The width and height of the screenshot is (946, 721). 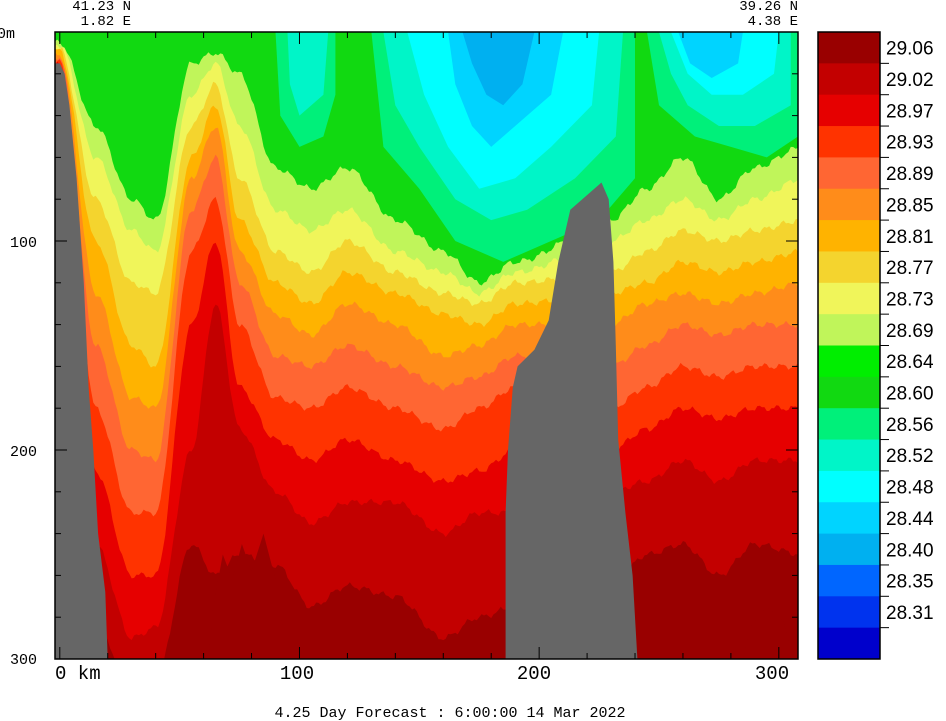 What do you see at coordinates (910, 174) in the screenshot?
I see `colorbar-label-5: 28.89` at bounding box center [910, 174].